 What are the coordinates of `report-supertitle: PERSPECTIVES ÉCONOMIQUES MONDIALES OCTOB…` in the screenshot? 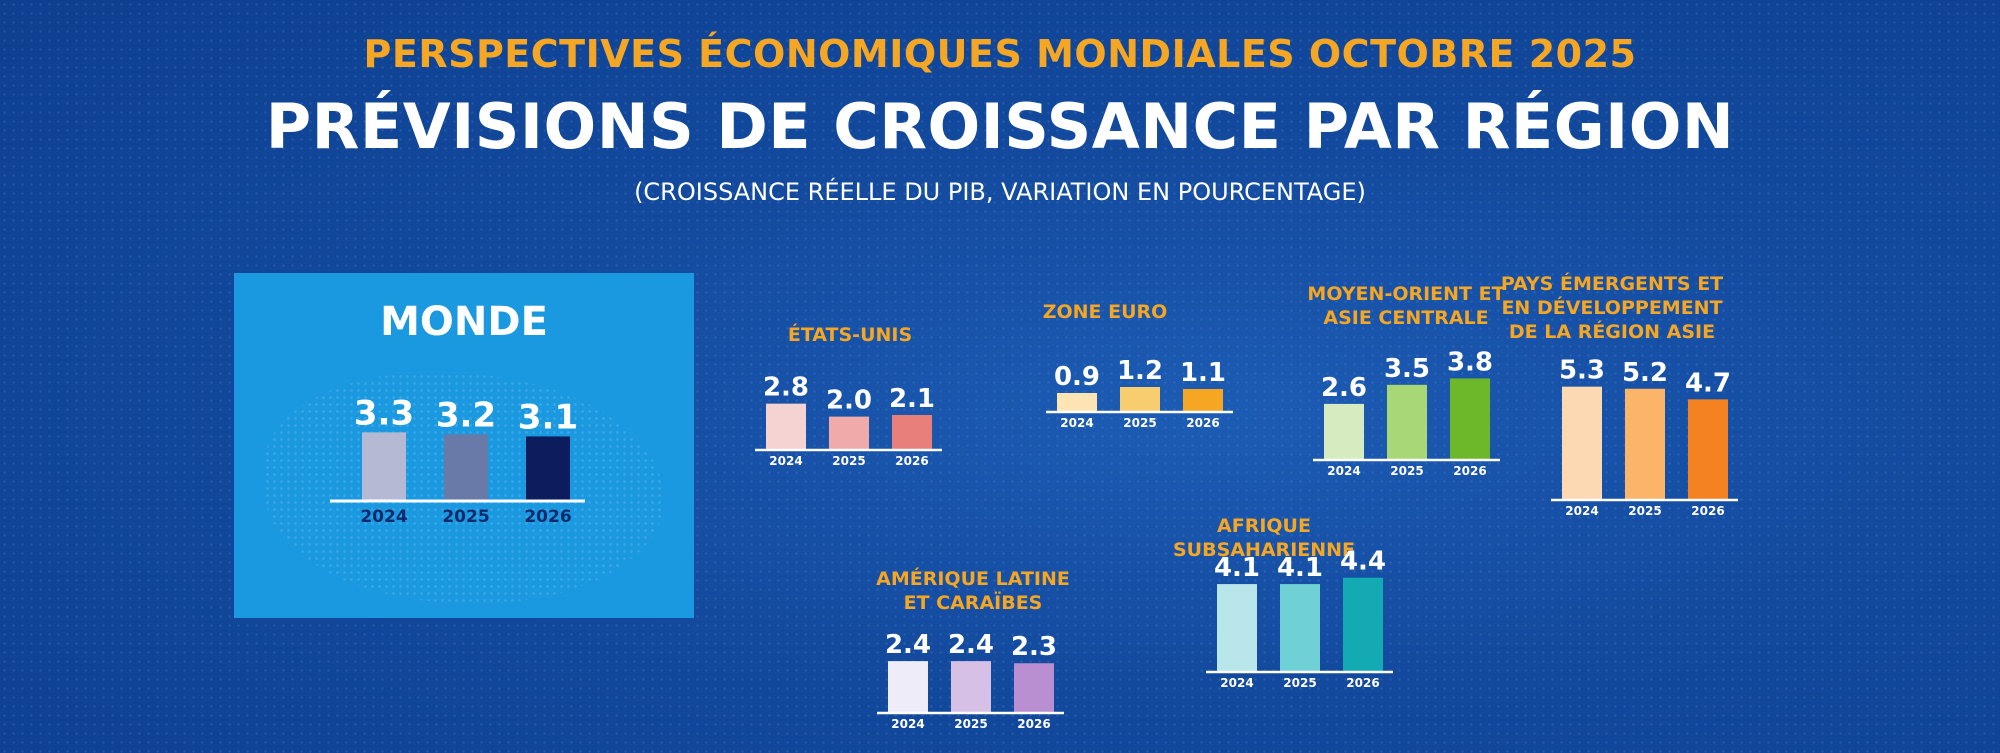 It's located at (1000, 54).